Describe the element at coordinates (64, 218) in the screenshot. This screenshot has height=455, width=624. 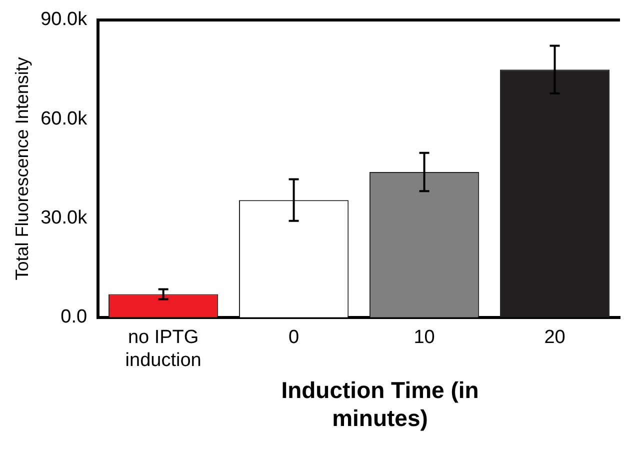
I see `y-tick-label: 30.0k` at that location.